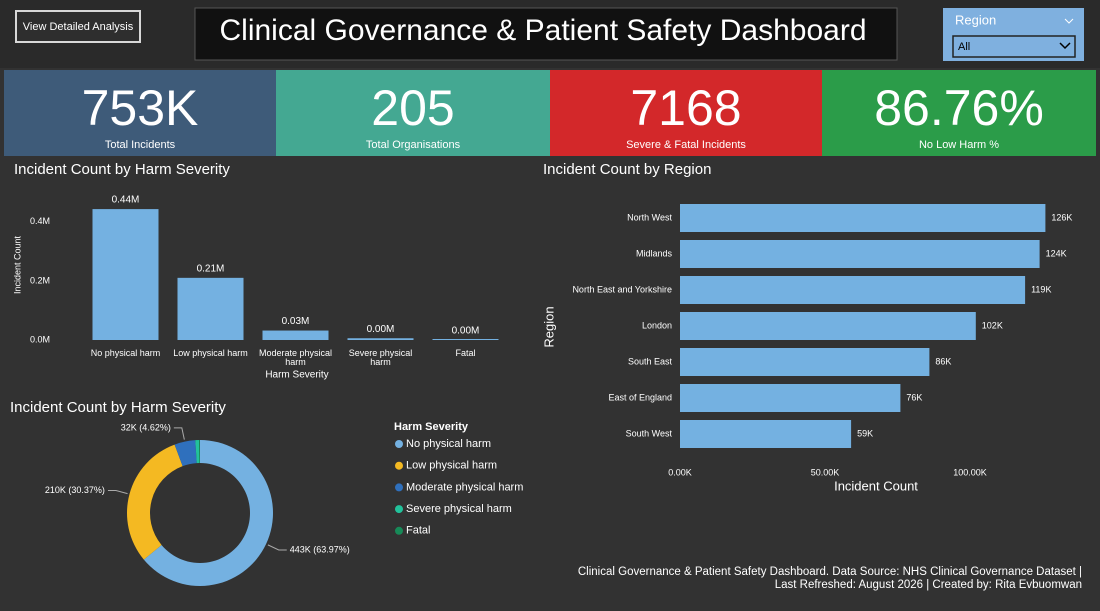 The image size is (1100, 611). What do you see at coordinates (459, 509) in the screenshot?
I see `legend-label: Severe physical harm` at bounding box center [459, 509].